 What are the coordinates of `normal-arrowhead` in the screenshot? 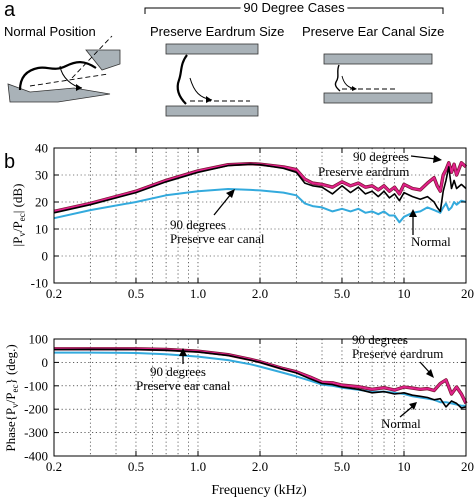 It's located at (79, 87).